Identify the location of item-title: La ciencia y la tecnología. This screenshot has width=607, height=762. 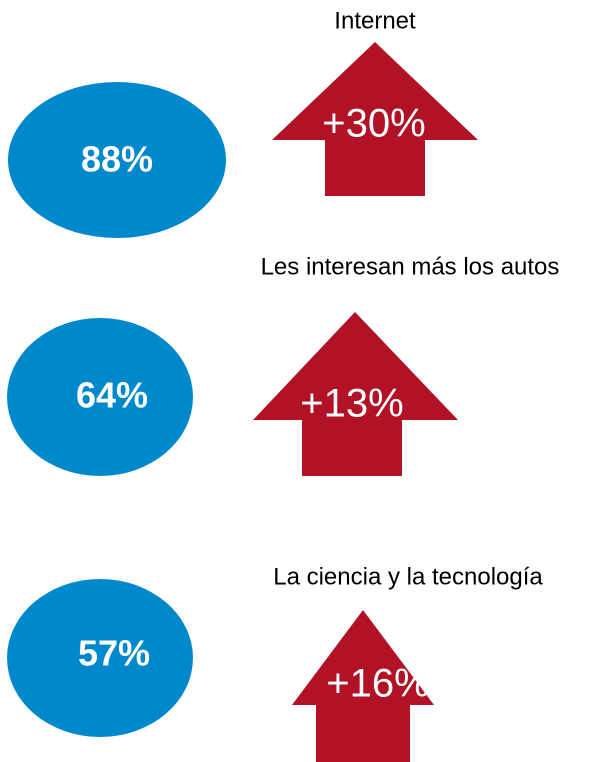
(408, 576).